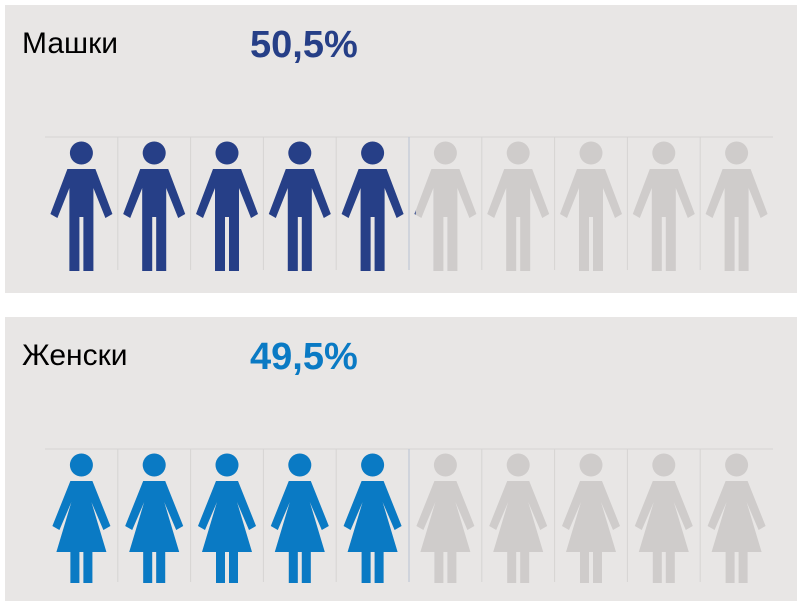 The height and width of the screenshot is (601, 803). I want to click on value-label: 50,5%, so click(304, 45).